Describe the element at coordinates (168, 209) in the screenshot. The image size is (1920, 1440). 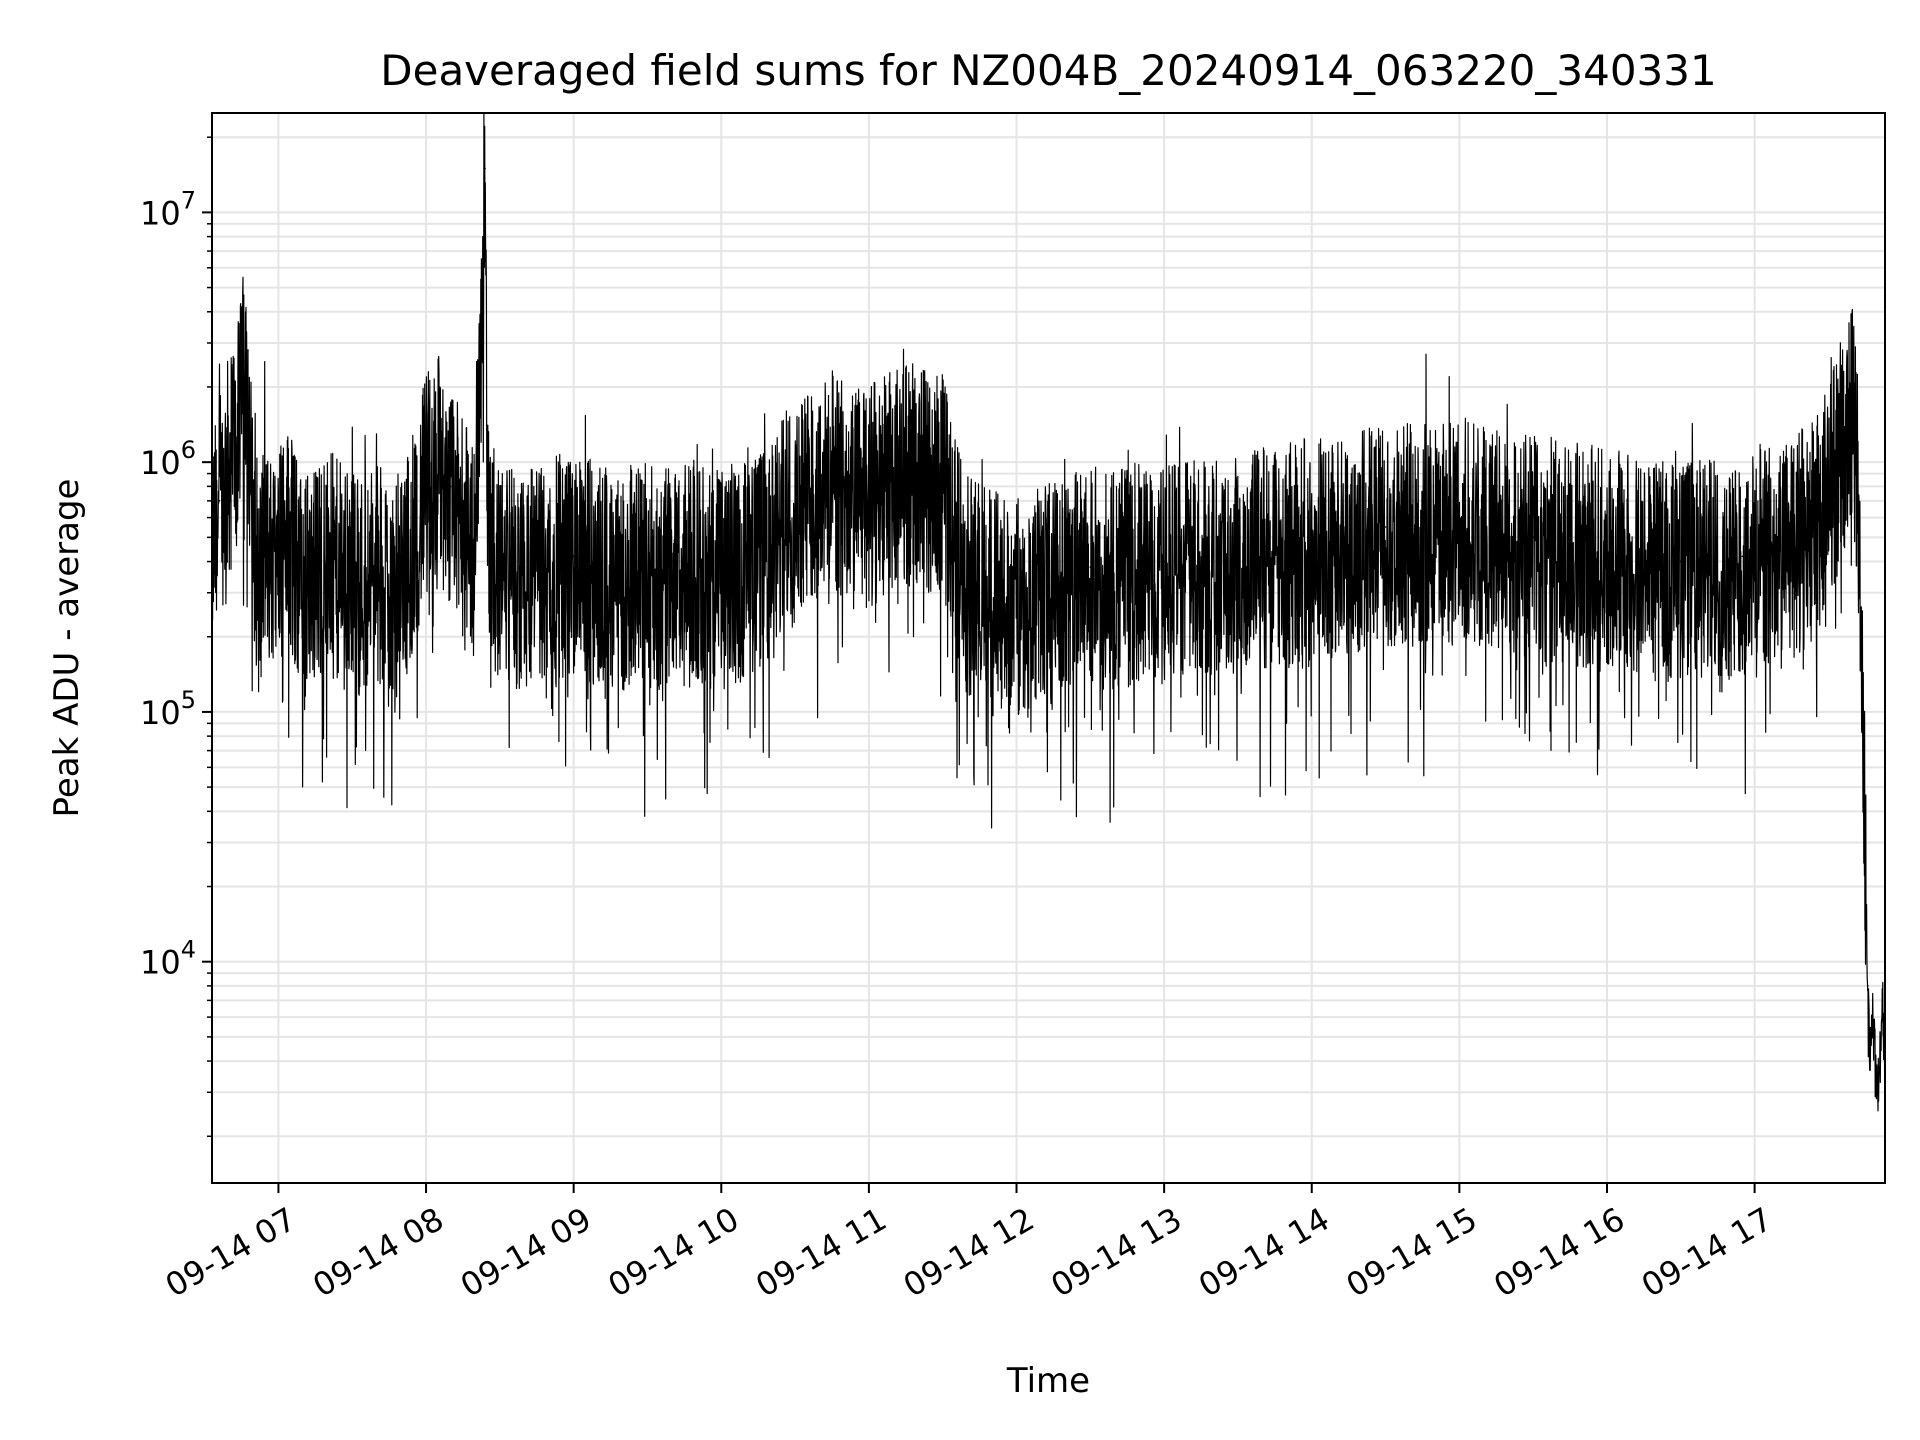
I see `y-tick-label: 10⁷` at that location.